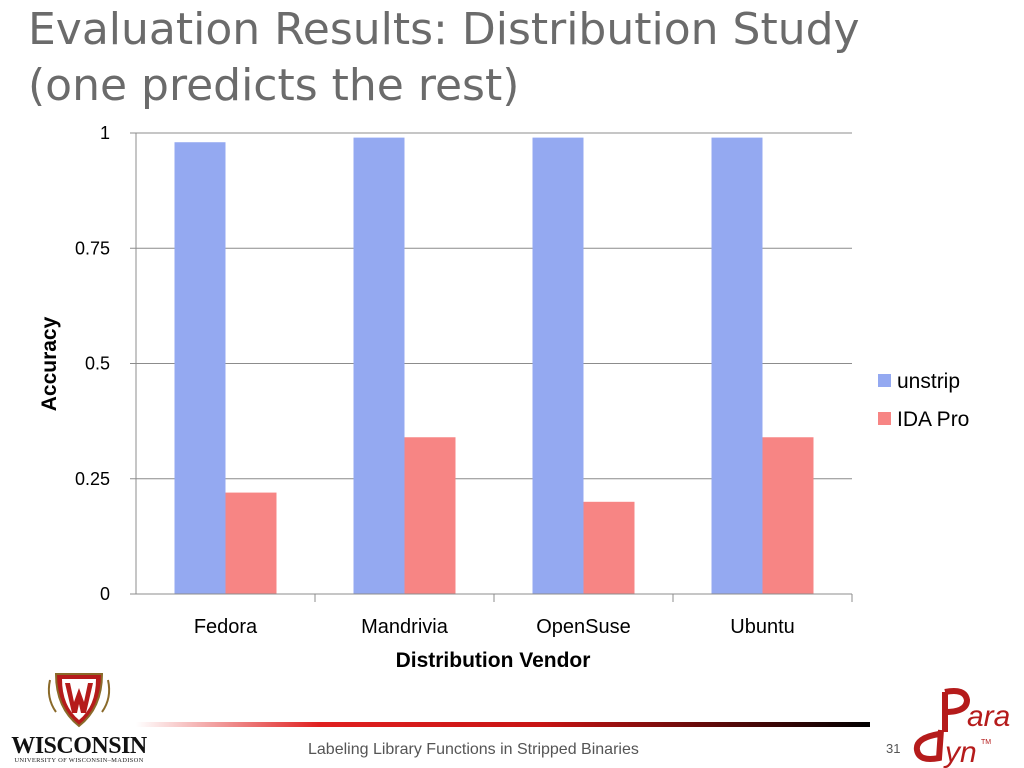 This screenshot has width=1024, height=768. What do you see at coordinates (430, 515) in the screenshot?
I see `bar-ida-pro-mandrivia` at bounding box center [430, 515].